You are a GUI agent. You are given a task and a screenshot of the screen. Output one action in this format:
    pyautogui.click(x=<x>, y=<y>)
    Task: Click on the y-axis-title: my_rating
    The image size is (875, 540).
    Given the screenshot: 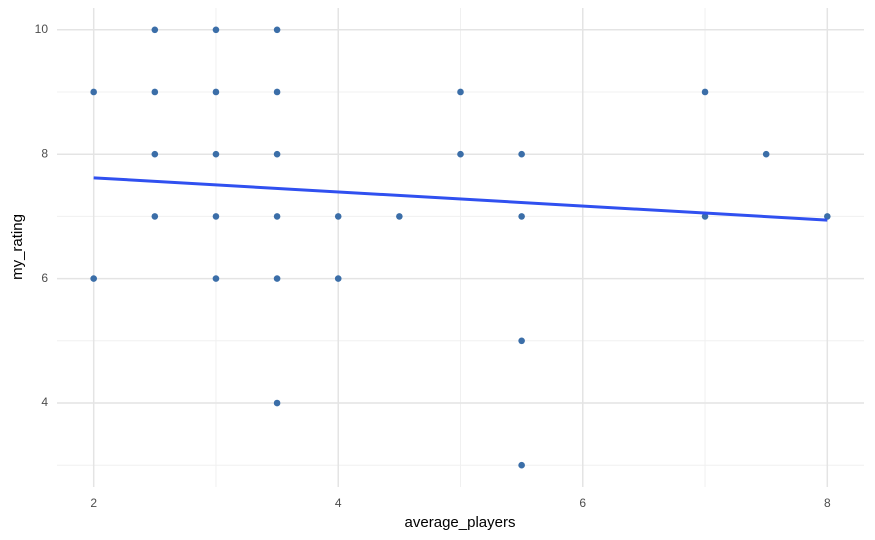 What is the action you would take?
    pyautogui.click(x=17, y=247)
    